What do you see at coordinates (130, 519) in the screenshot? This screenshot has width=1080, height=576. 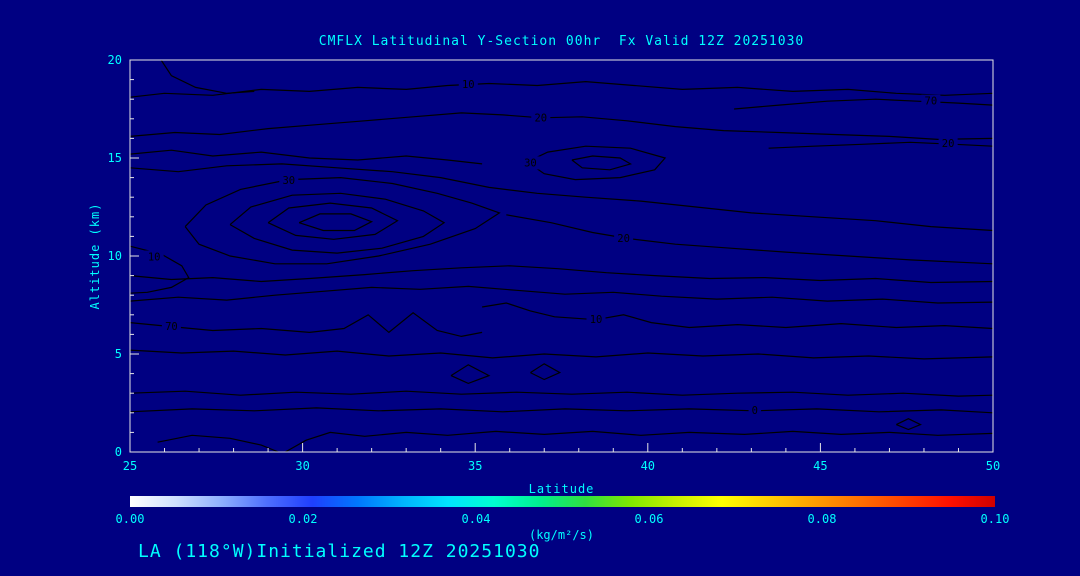 I see `colorbar-tick-label: 0.00` at bounding box center [130, 519].